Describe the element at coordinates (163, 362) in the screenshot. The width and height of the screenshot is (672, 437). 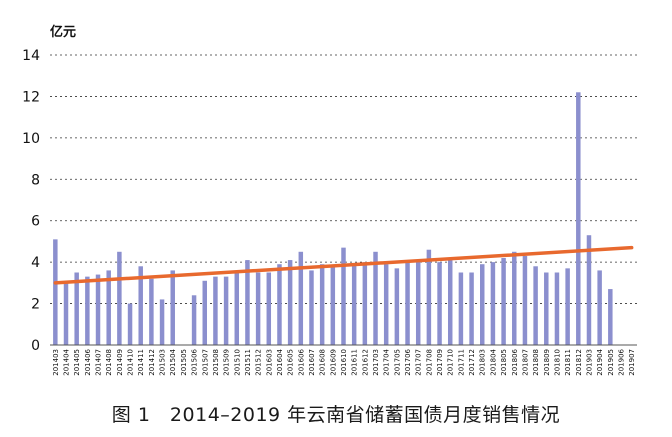
I see `x-tick-label: 201503` at that location.